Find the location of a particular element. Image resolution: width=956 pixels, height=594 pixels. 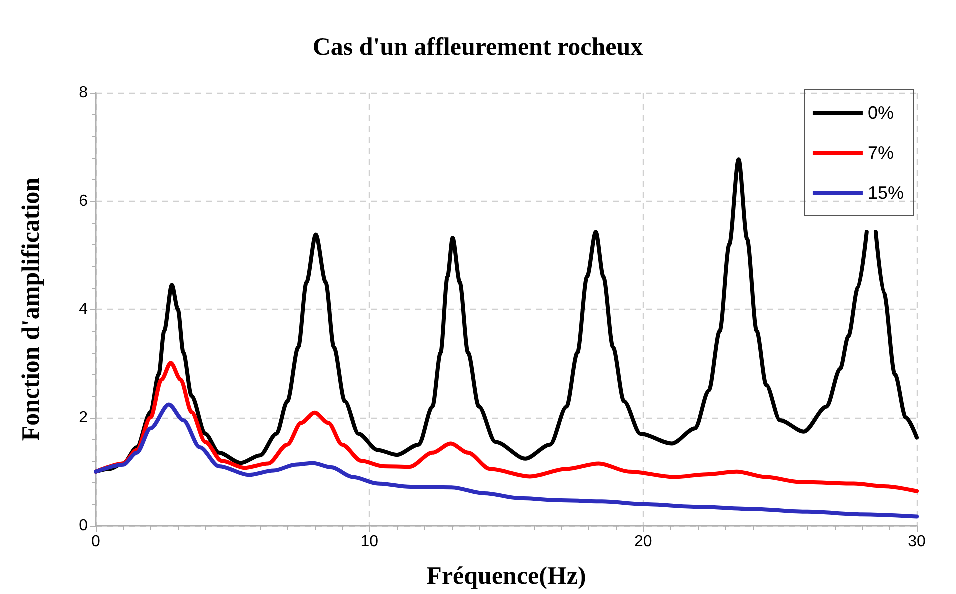

x-tick-label: 0 is located at coordinates (96, 542).